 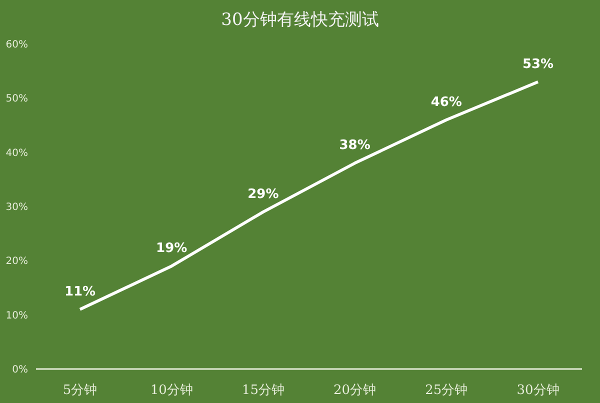 What do you see at coordinates (17, 99) in the screenshot?
I see `y-tick-label: 50%` at bounding box center [17, 99].